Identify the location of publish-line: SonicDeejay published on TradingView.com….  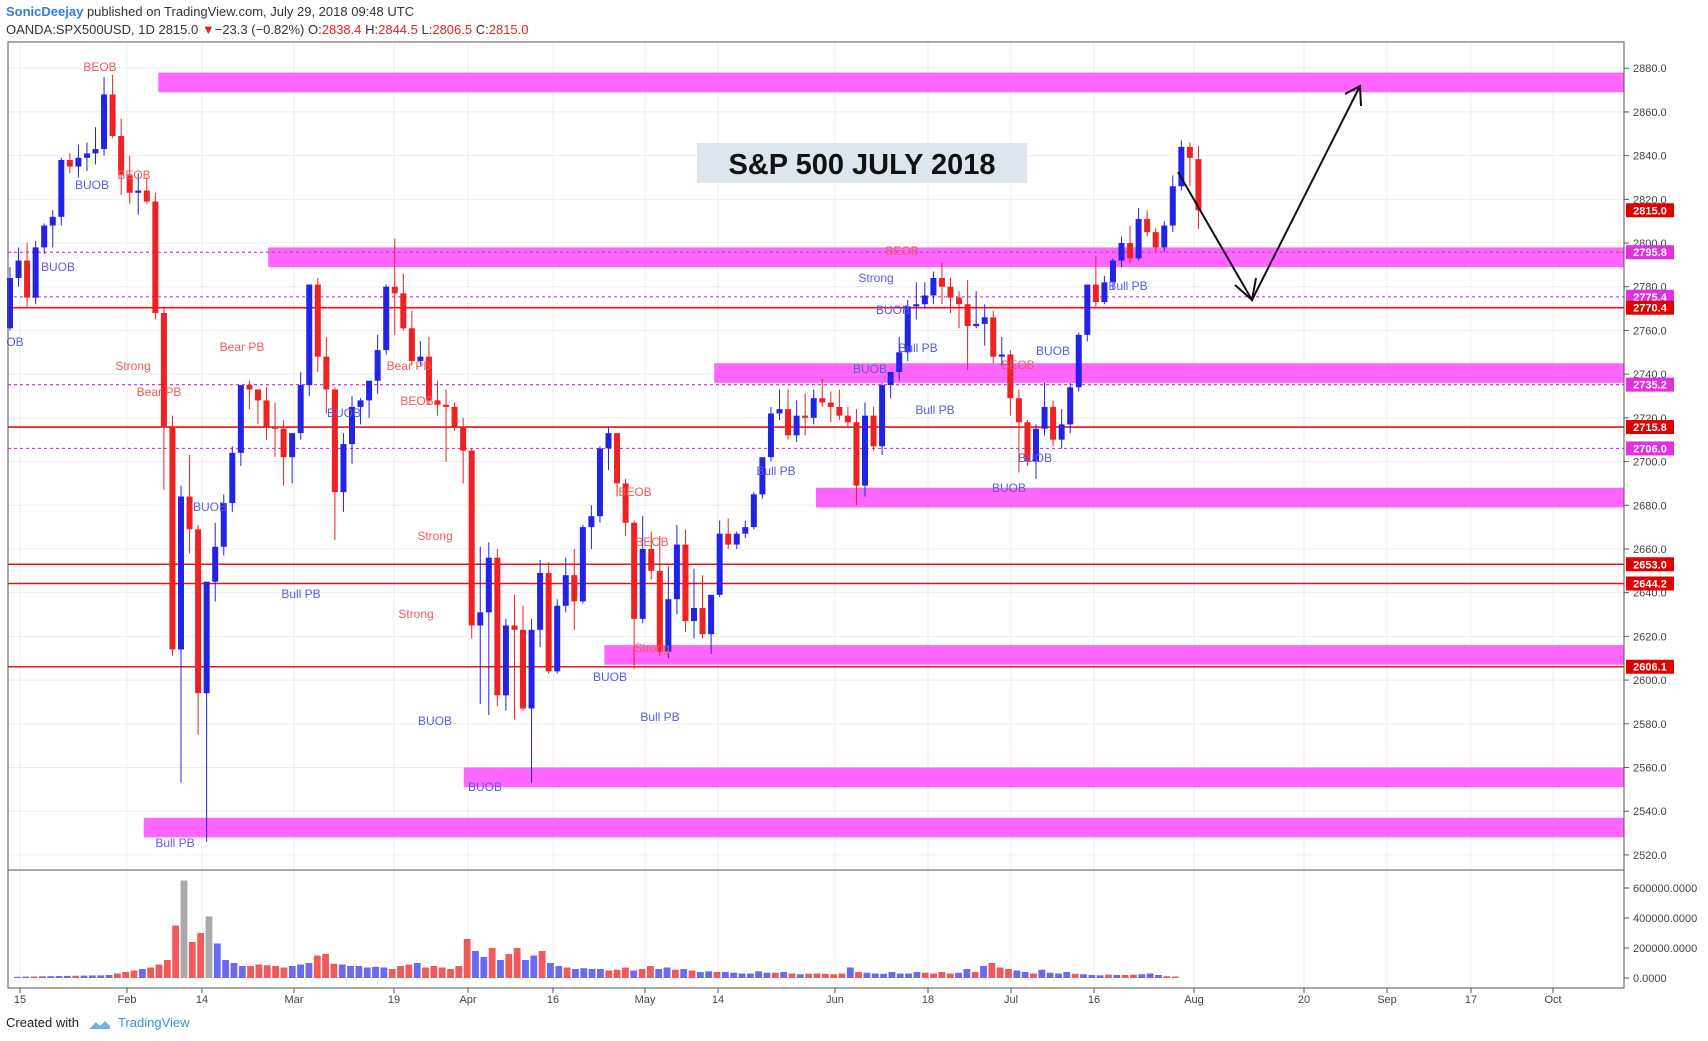
(210, 11).